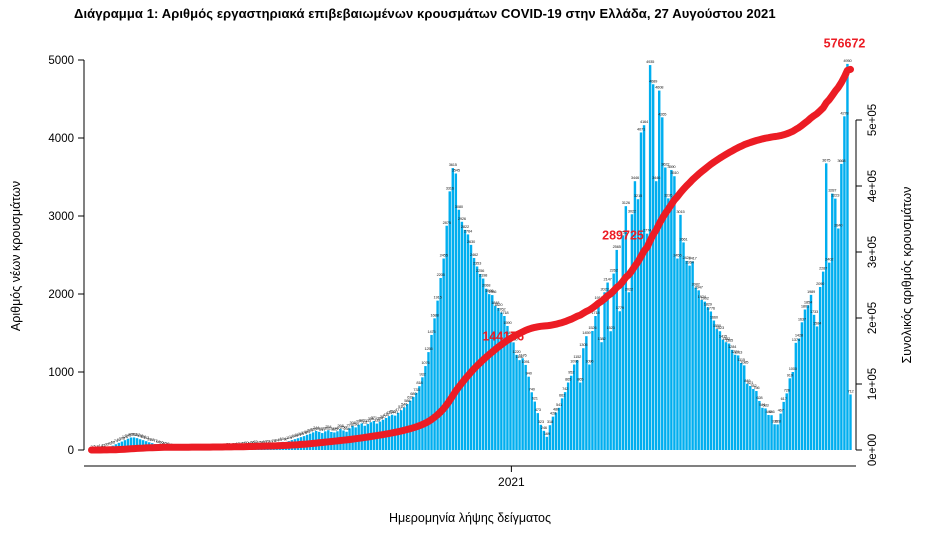 This screenshot has width=952, height=541. I want to click on bar-value-label: 364, so click(380, 418).